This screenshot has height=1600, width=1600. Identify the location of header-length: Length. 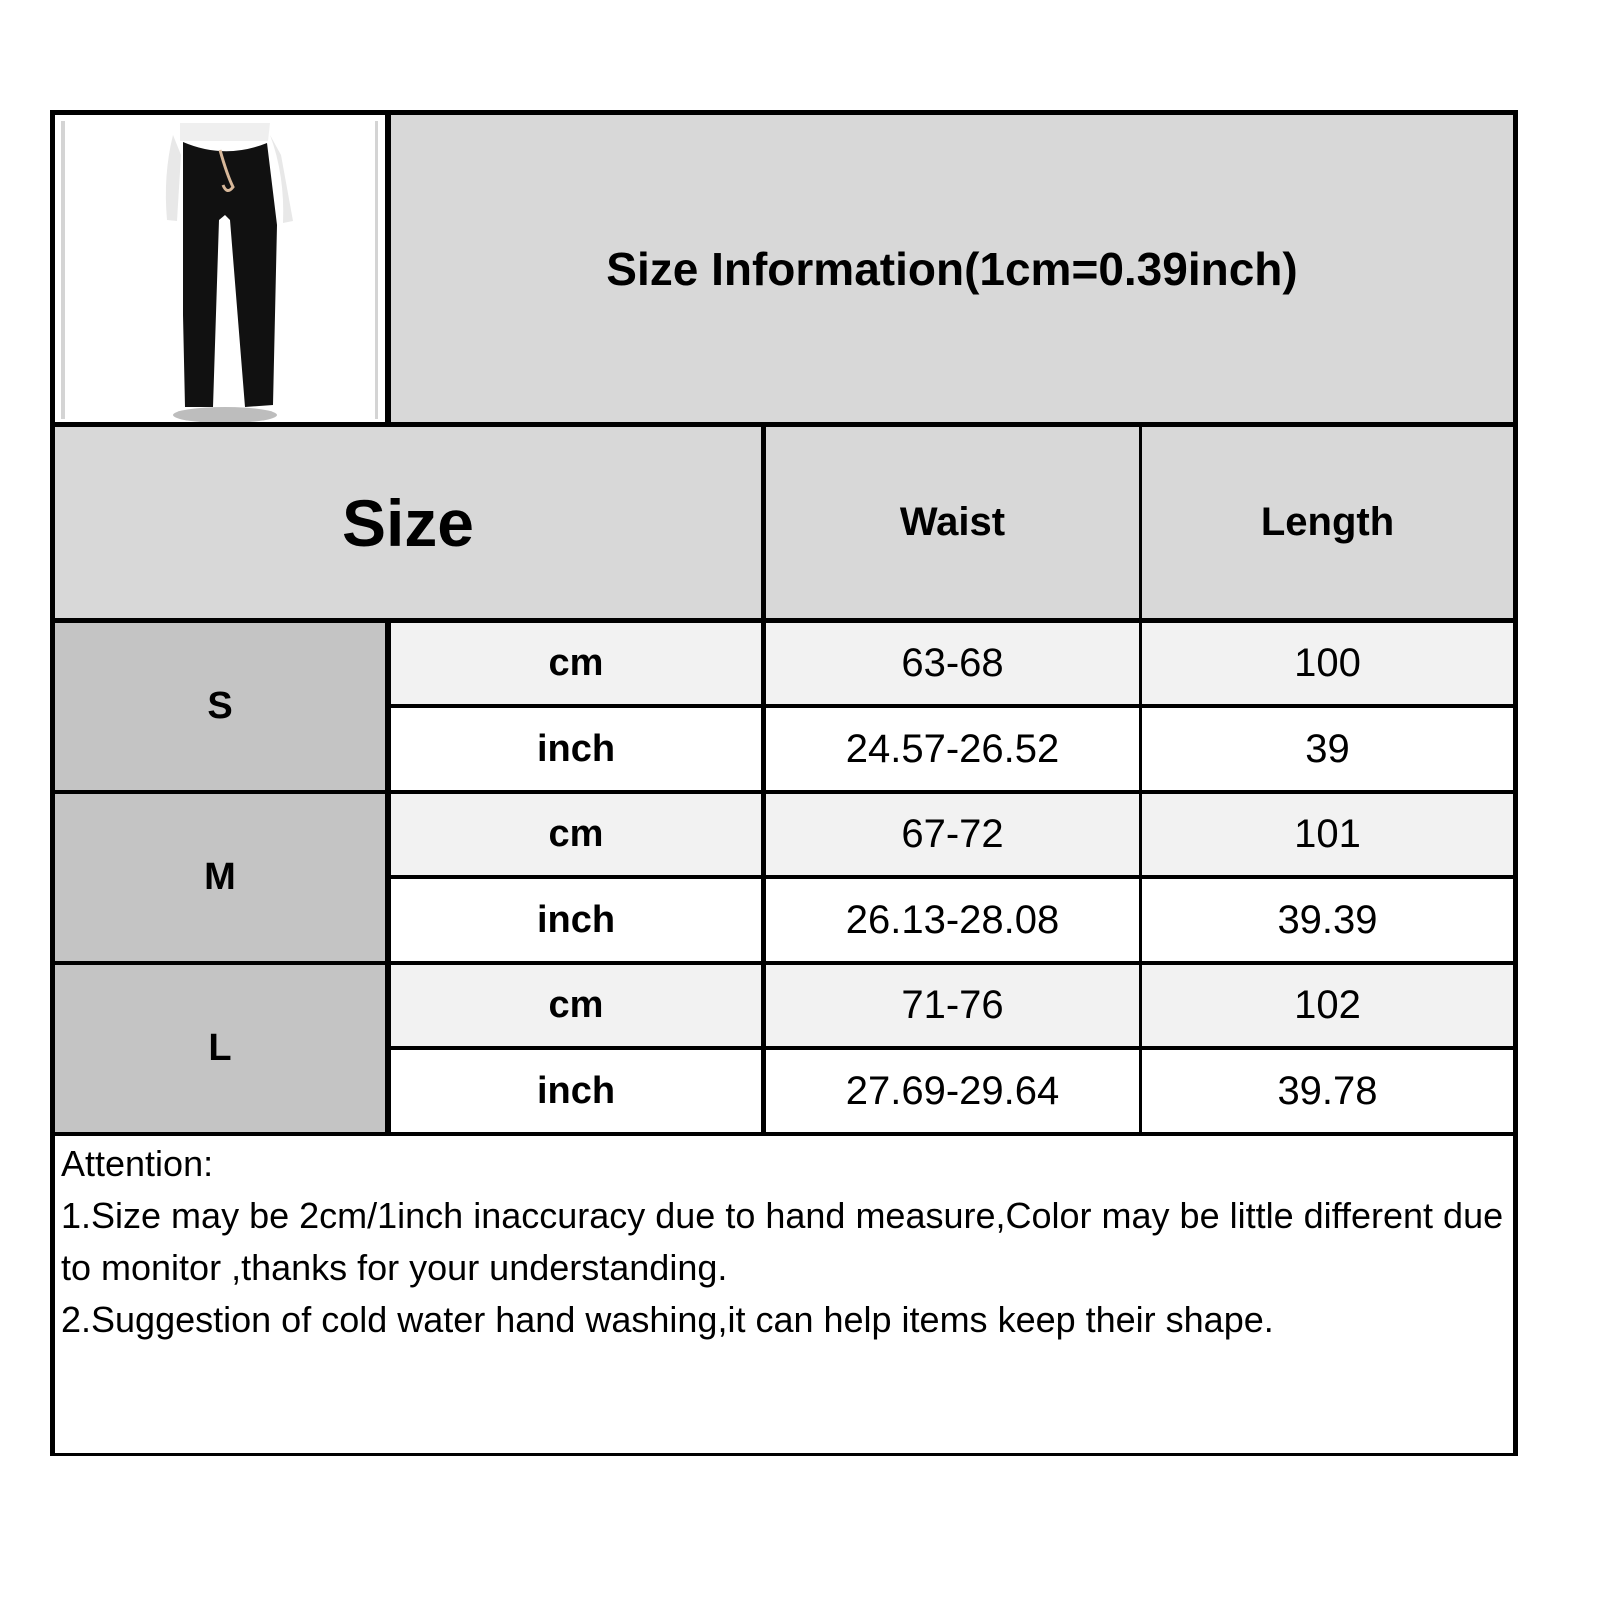
(1327, 522).